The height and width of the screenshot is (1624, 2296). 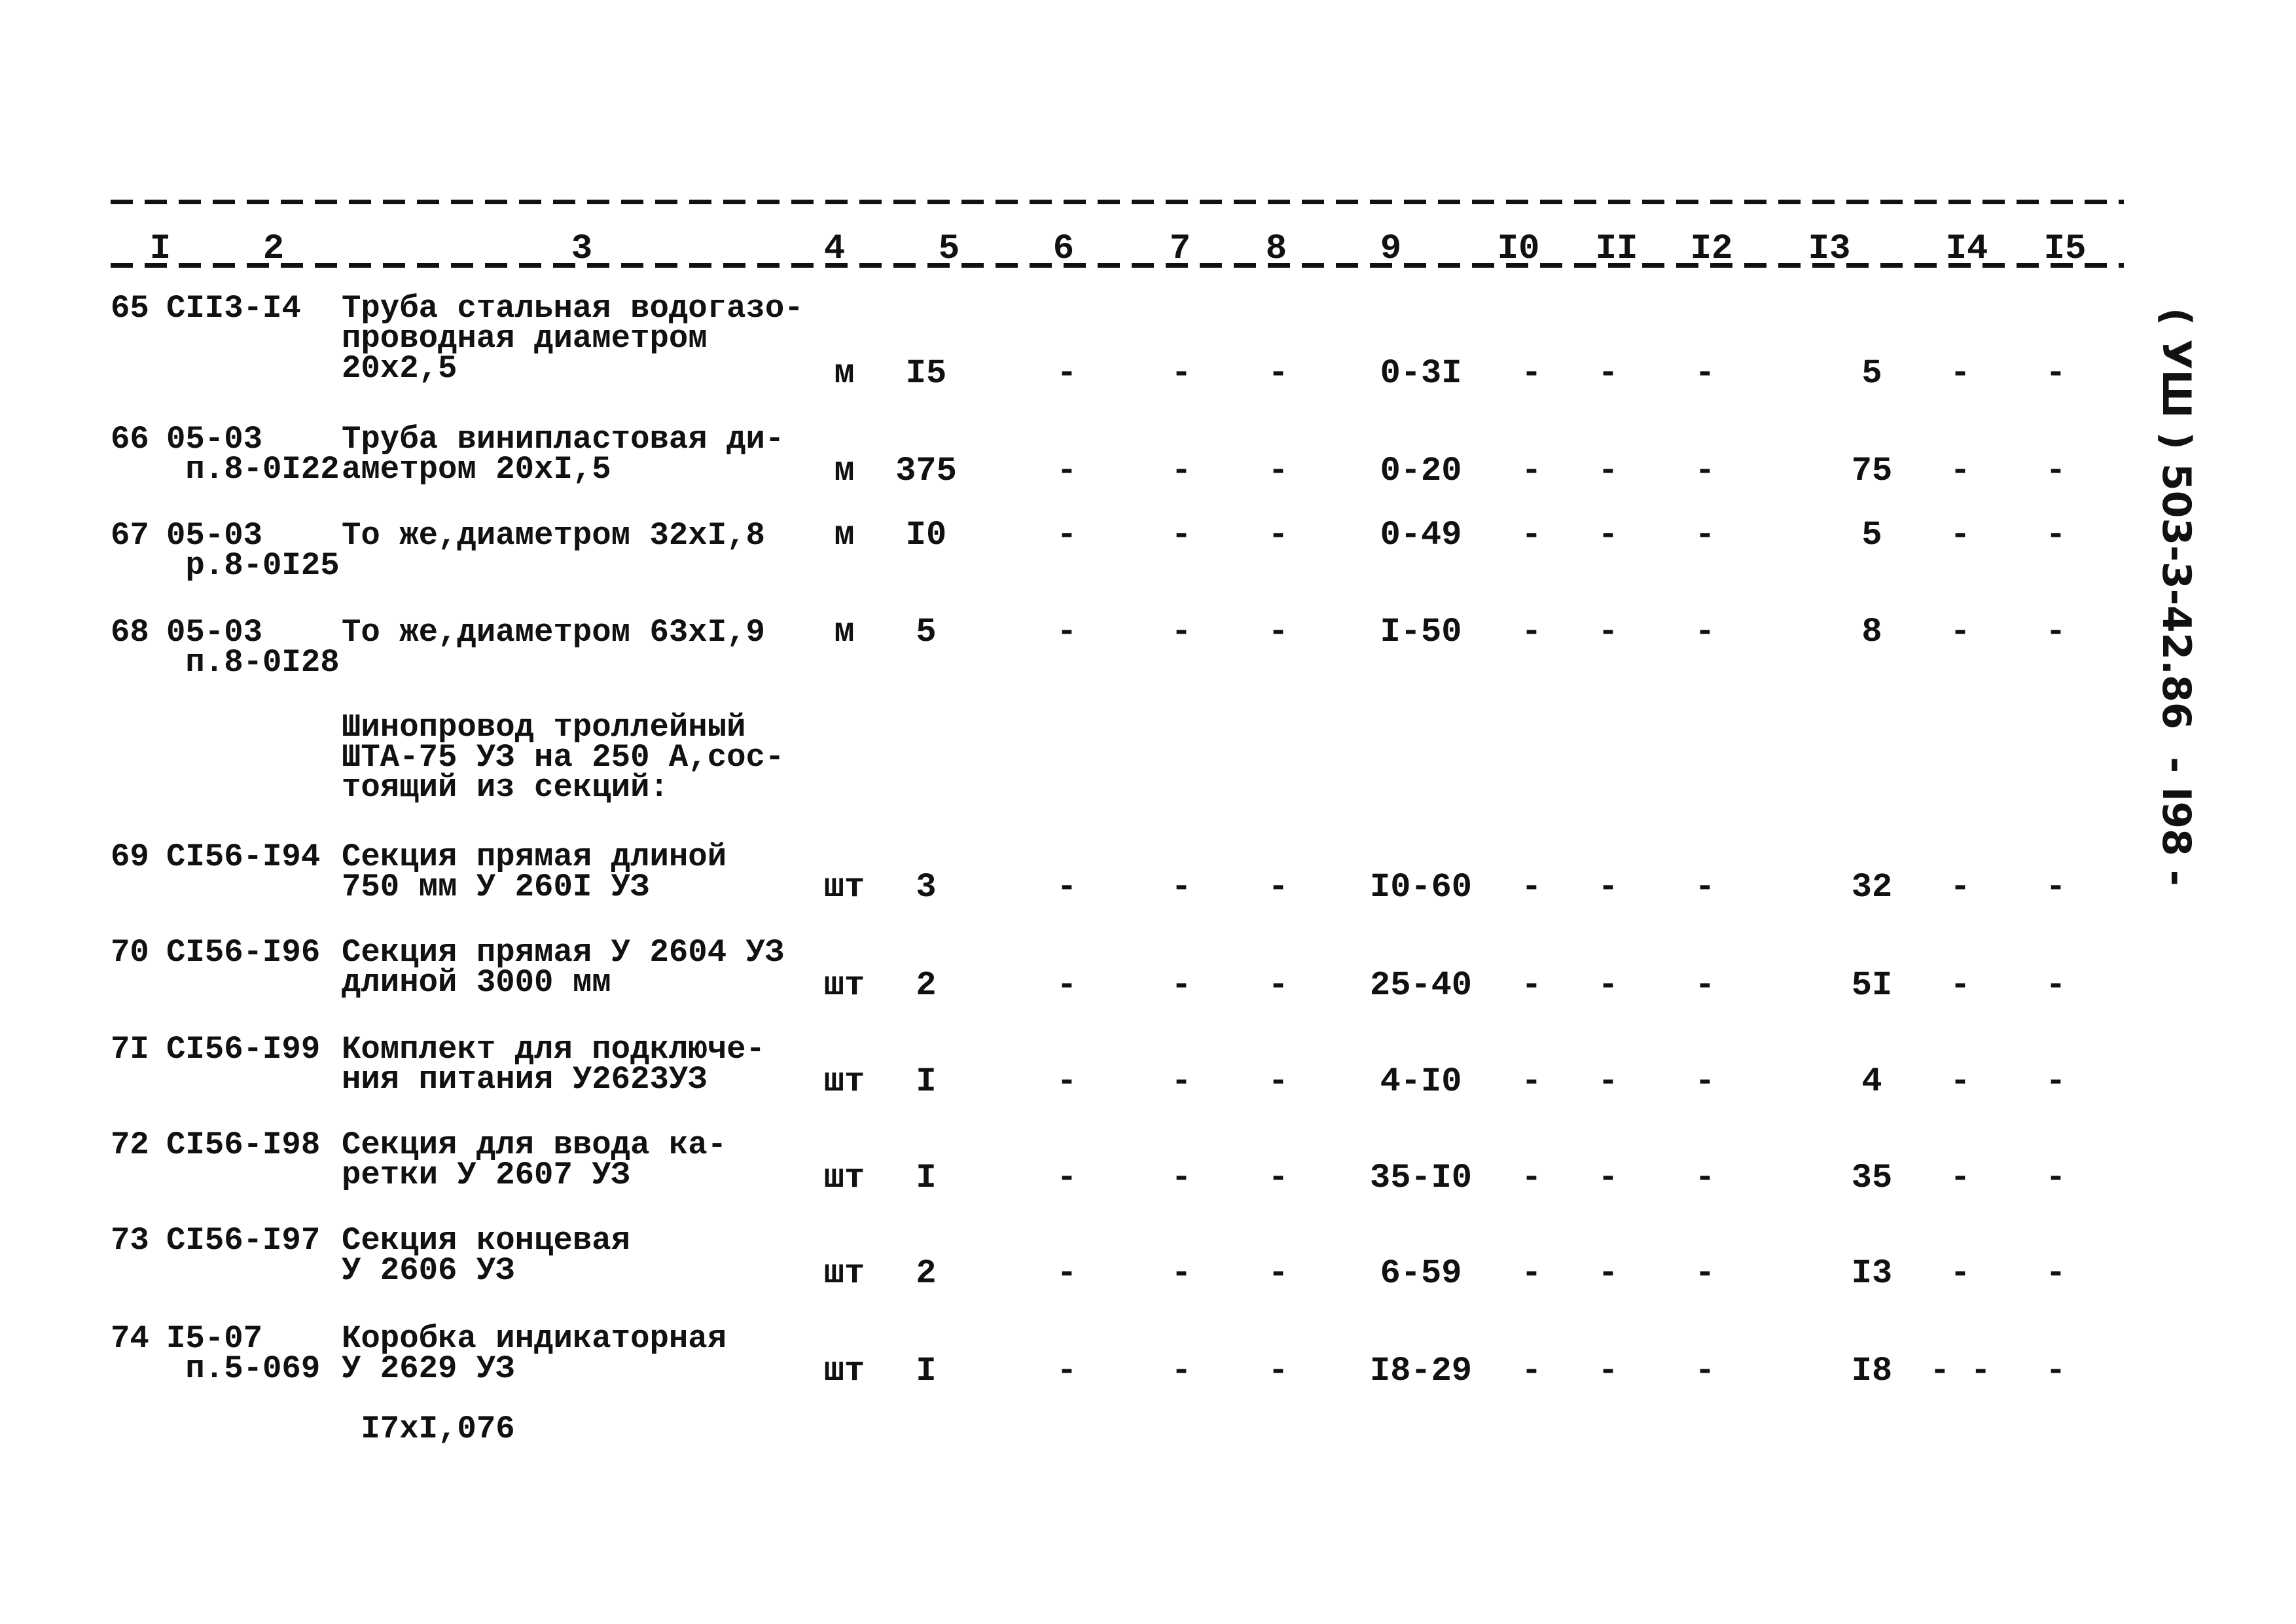 I want to click on column-header-1: I, so click(x=160, y=249).